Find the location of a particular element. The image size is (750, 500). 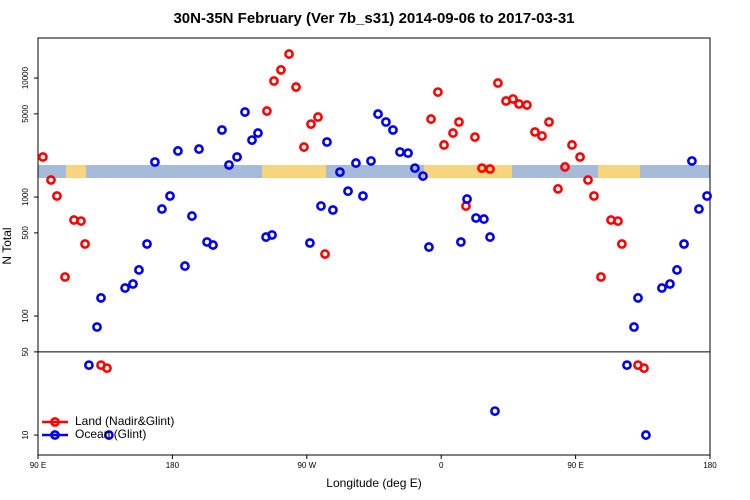

legend-label: Land (Nadir&Glint) is located at coordinates (124, 421).